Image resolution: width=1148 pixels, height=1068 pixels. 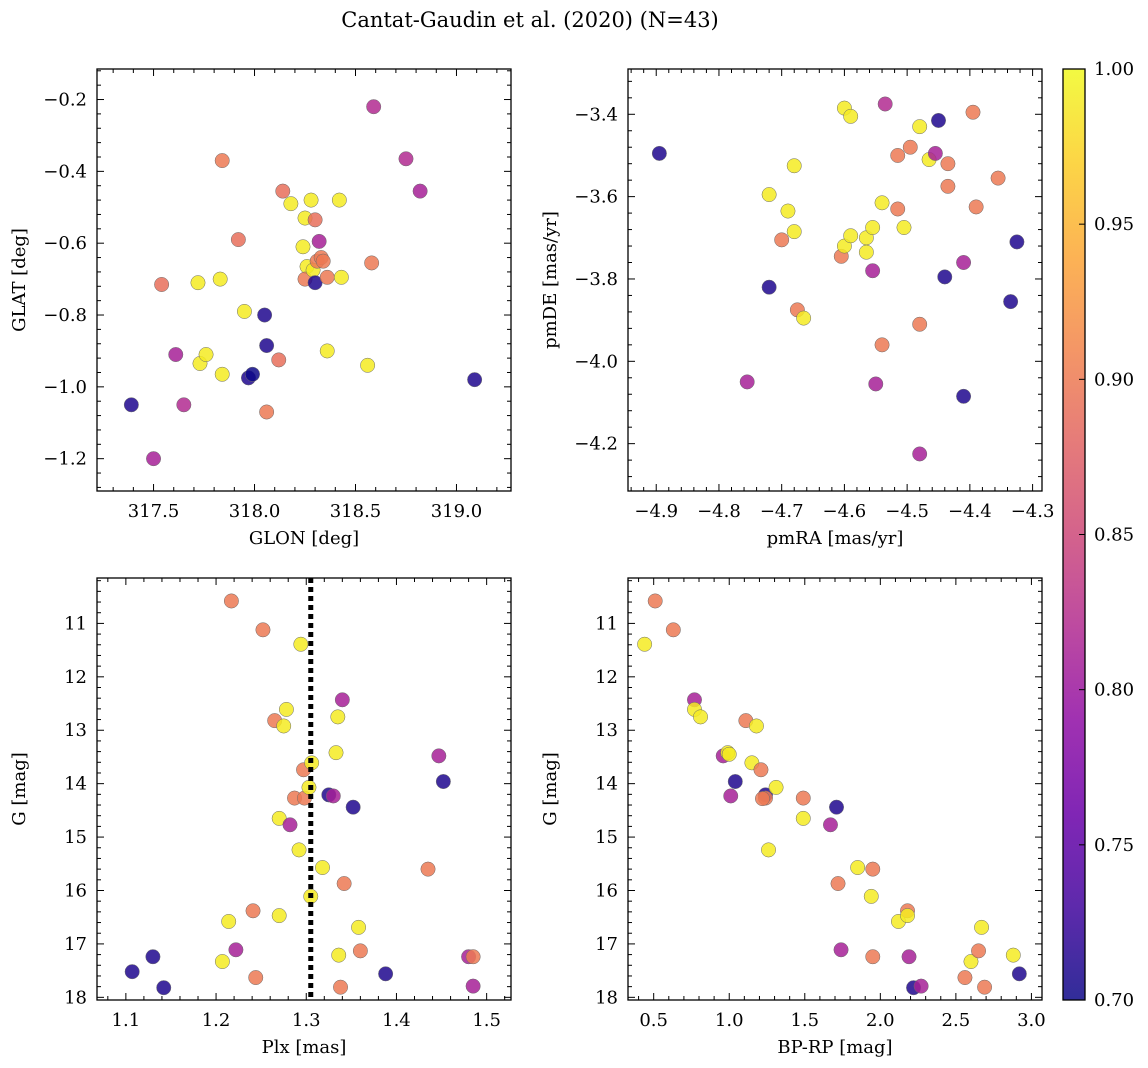 I want to click on ticks-bprp-g, so click(x=835, y=789).